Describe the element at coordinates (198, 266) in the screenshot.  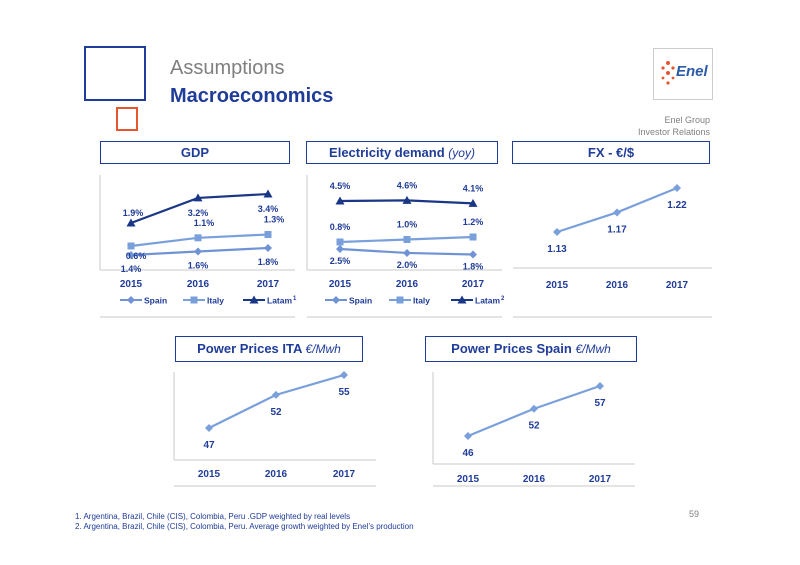
I see `gdp-data-label-spain: 1.6%` at that location.